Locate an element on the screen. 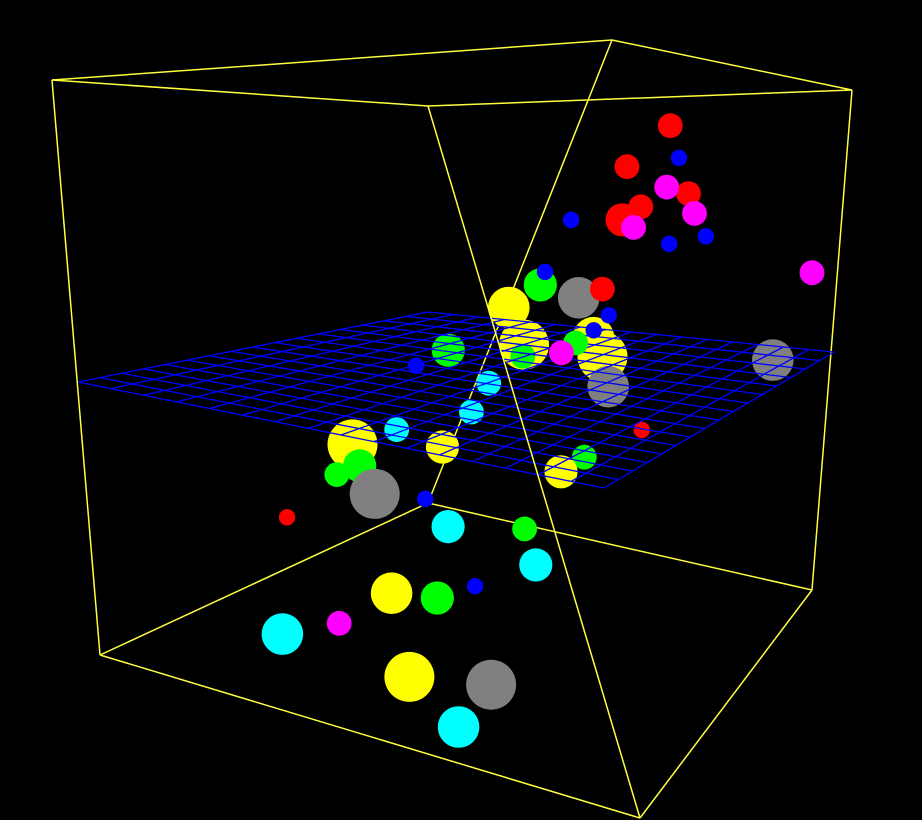 The height and width of the screenshot is (820, 922). markers-above-plane is located at coordinates (674, 239).